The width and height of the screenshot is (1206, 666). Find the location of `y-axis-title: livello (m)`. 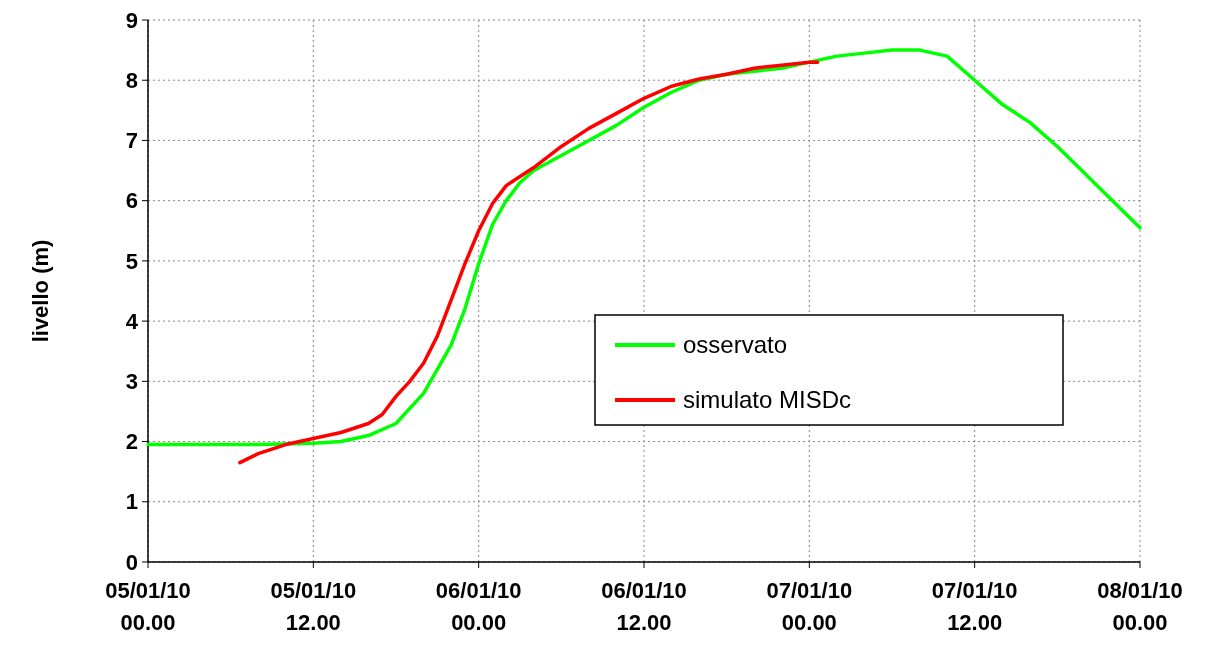

y-axis-title: livello (m) is located at coordinates (40, 291).